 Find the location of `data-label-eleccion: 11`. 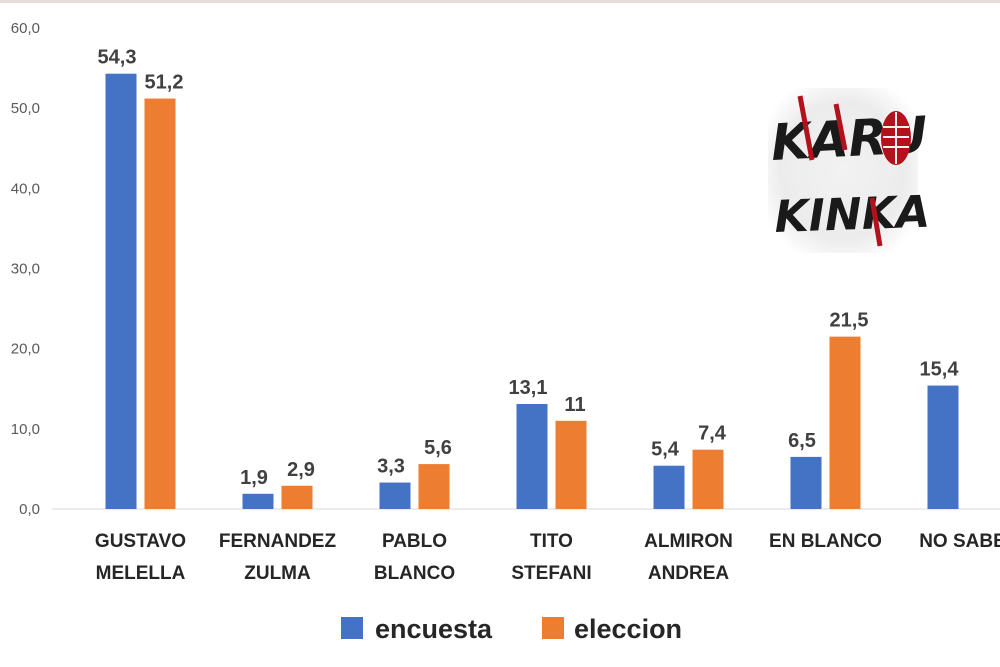

data-label-eleccion: 11 is located at coordinates (574, 405).